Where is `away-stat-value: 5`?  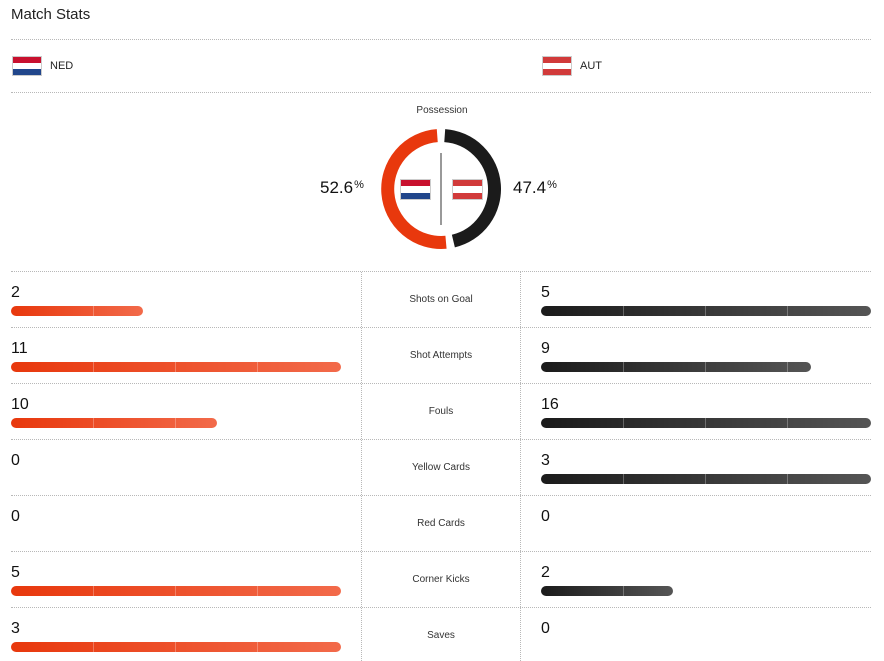
away-stat-value: 5 is located at coordinates (545, 292).